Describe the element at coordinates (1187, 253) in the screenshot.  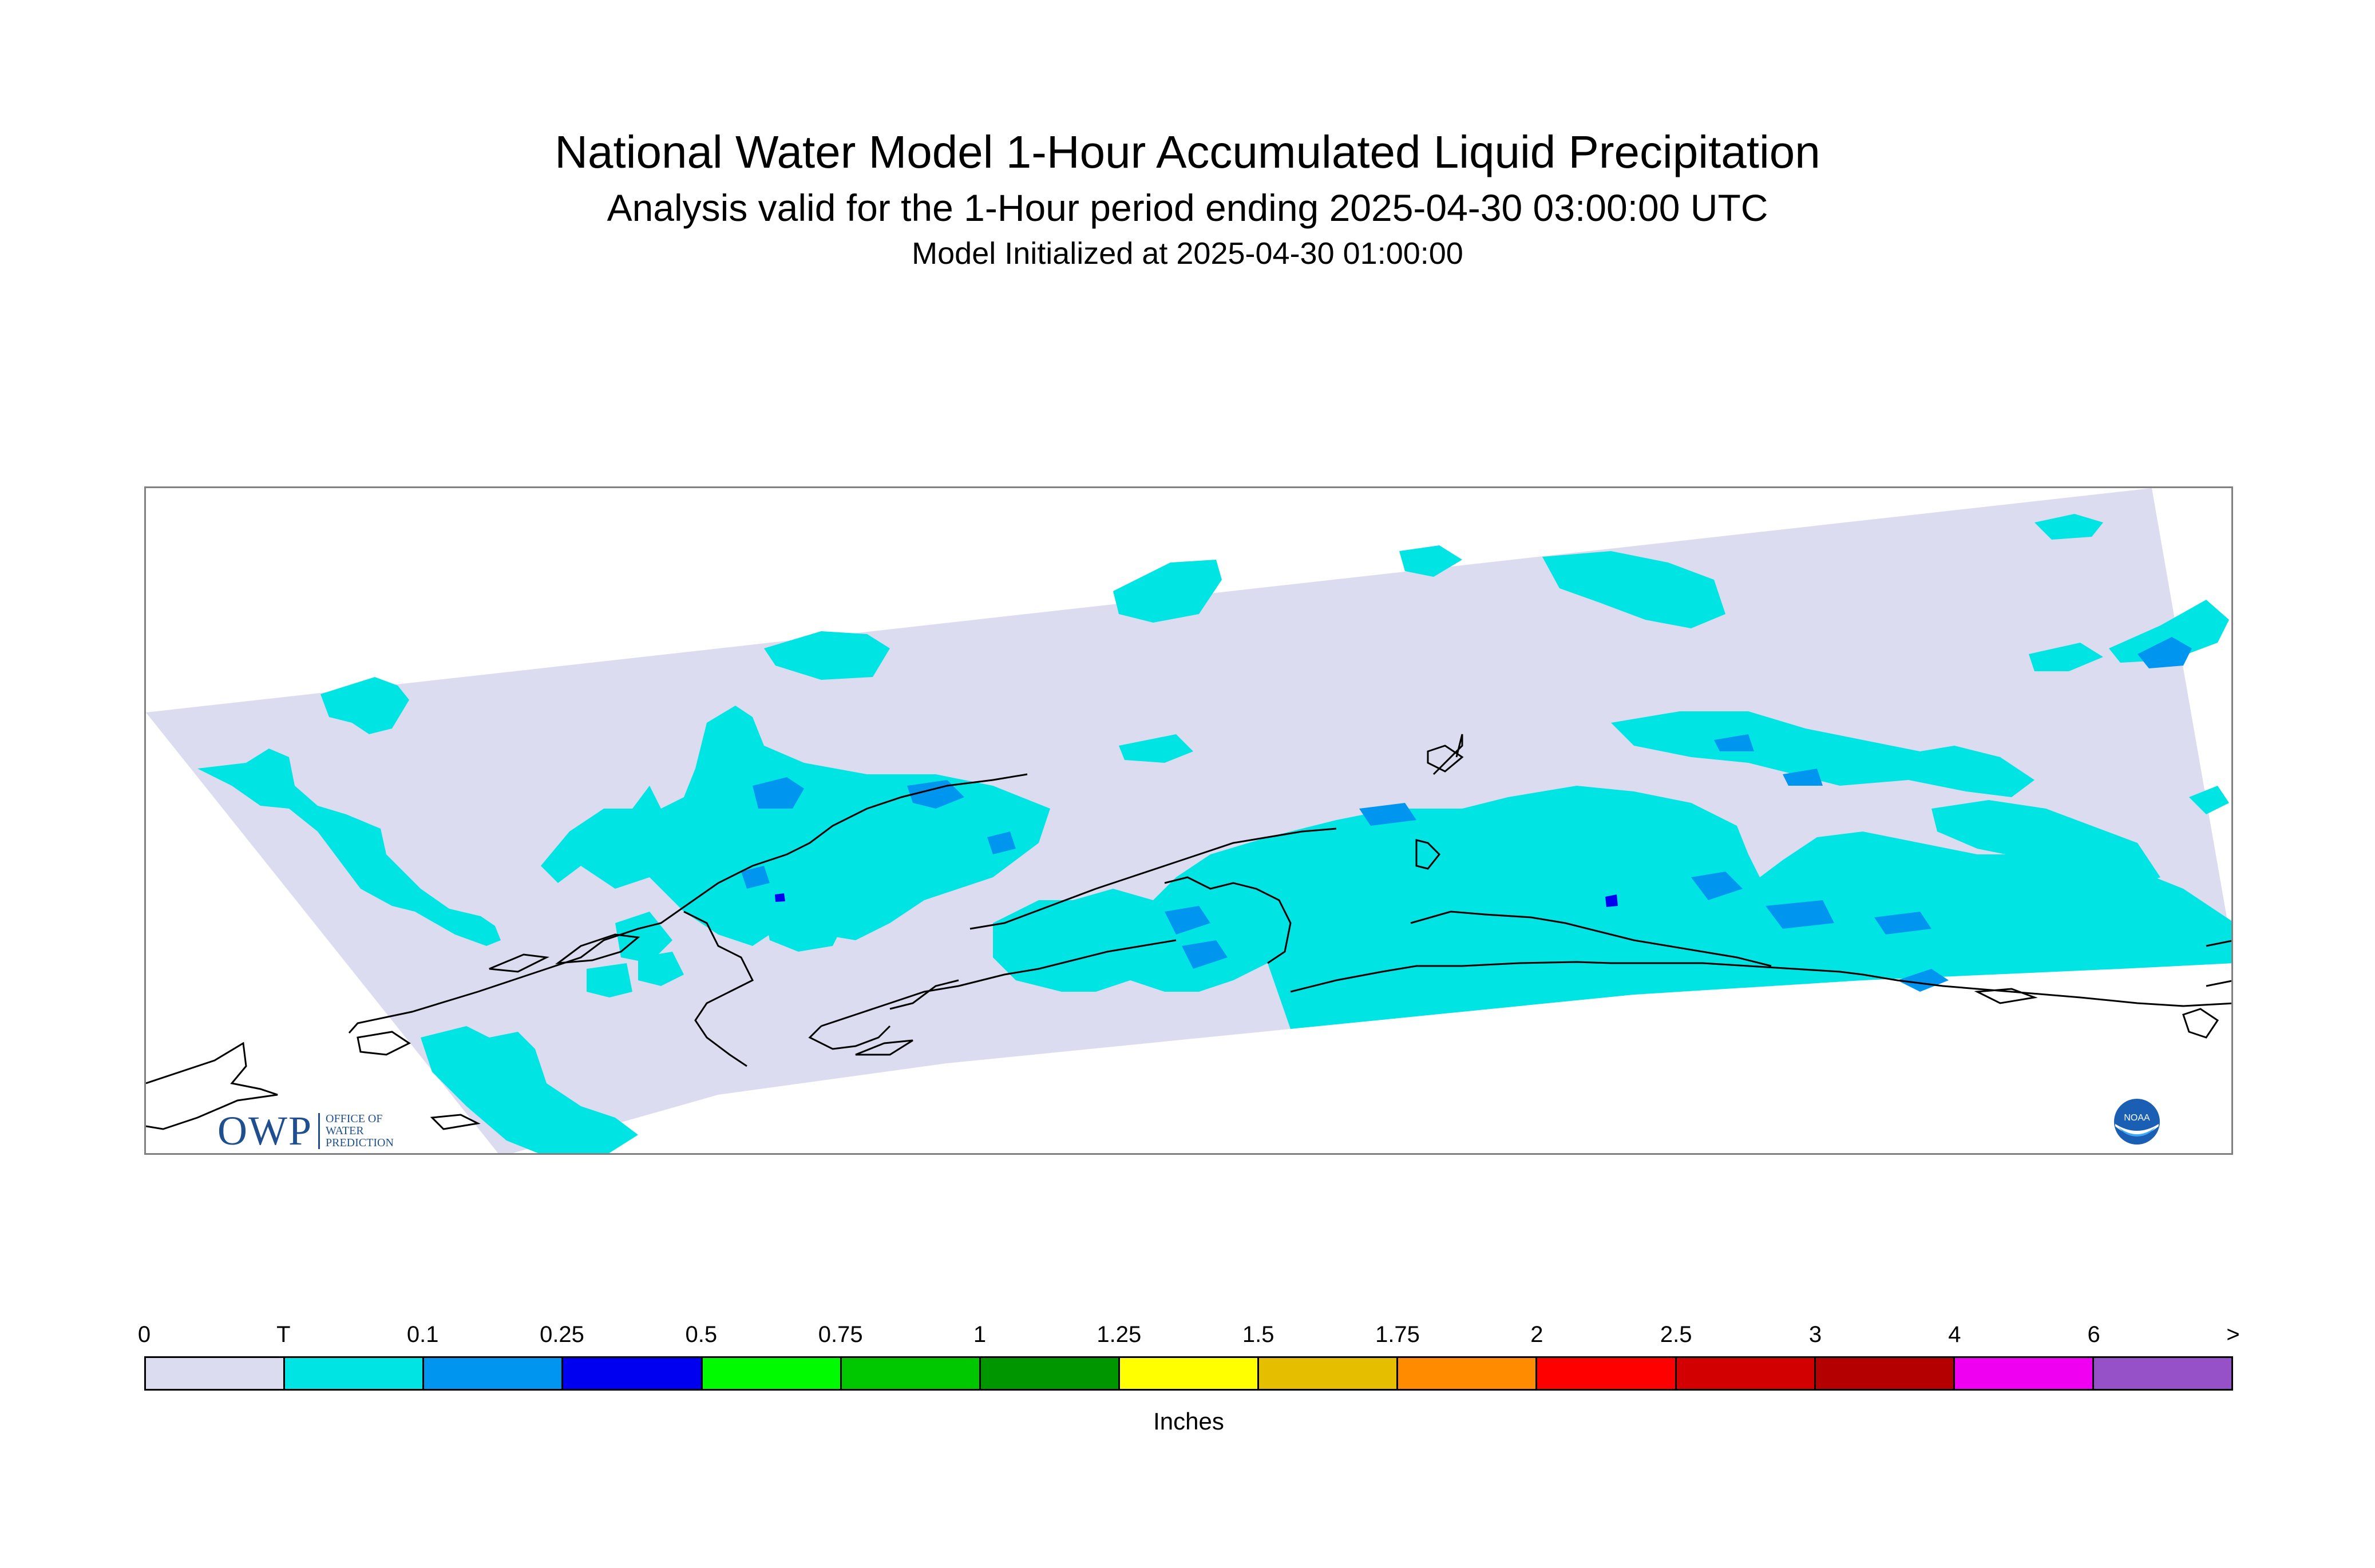
I see `model-init-time: Model Initialized at 2025-04-30 01:00:00` at that location.